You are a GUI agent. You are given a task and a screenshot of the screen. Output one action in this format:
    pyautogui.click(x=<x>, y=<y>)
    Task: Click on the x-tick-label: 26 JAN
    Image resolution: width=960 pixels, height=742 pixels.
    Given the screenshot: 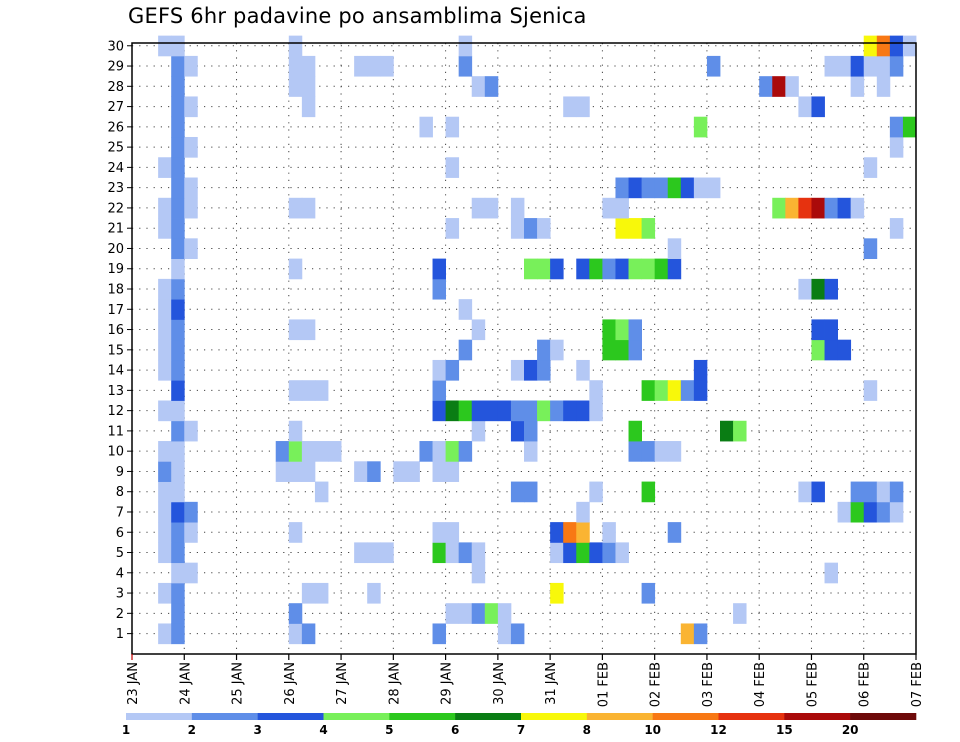 What is the action you would take?
    pyautogui.click(x=290, y=683)
    